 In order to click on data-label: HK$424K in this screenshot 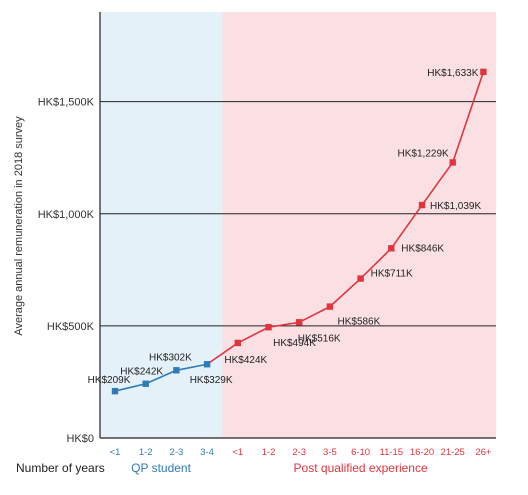, I will do `click(245, 360)`.